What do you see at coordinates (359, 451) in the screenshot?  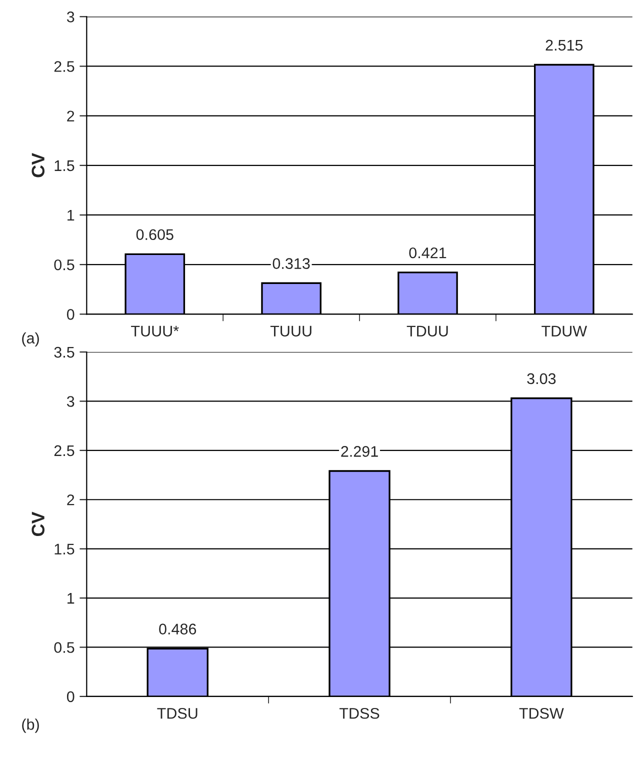 I see `data-label: 2.291` at bounding box center [359, 451].